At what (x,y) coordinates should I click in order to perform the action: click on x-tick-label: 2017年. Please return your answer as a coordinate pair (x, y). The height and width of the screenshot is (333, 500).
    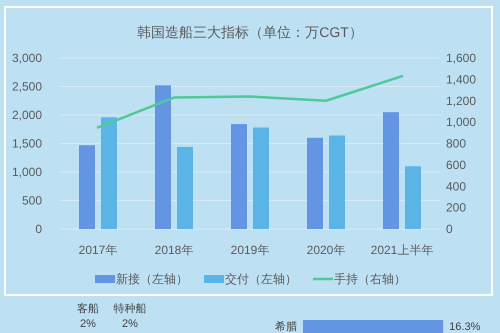
    Looking at the image, I should click on (98, 250).